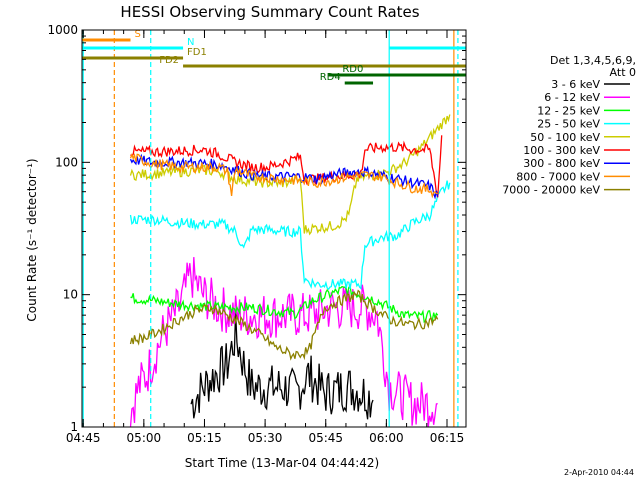 This screenshot has height=480, width=640. I want to click on flag-label: S, so click(138, 34).